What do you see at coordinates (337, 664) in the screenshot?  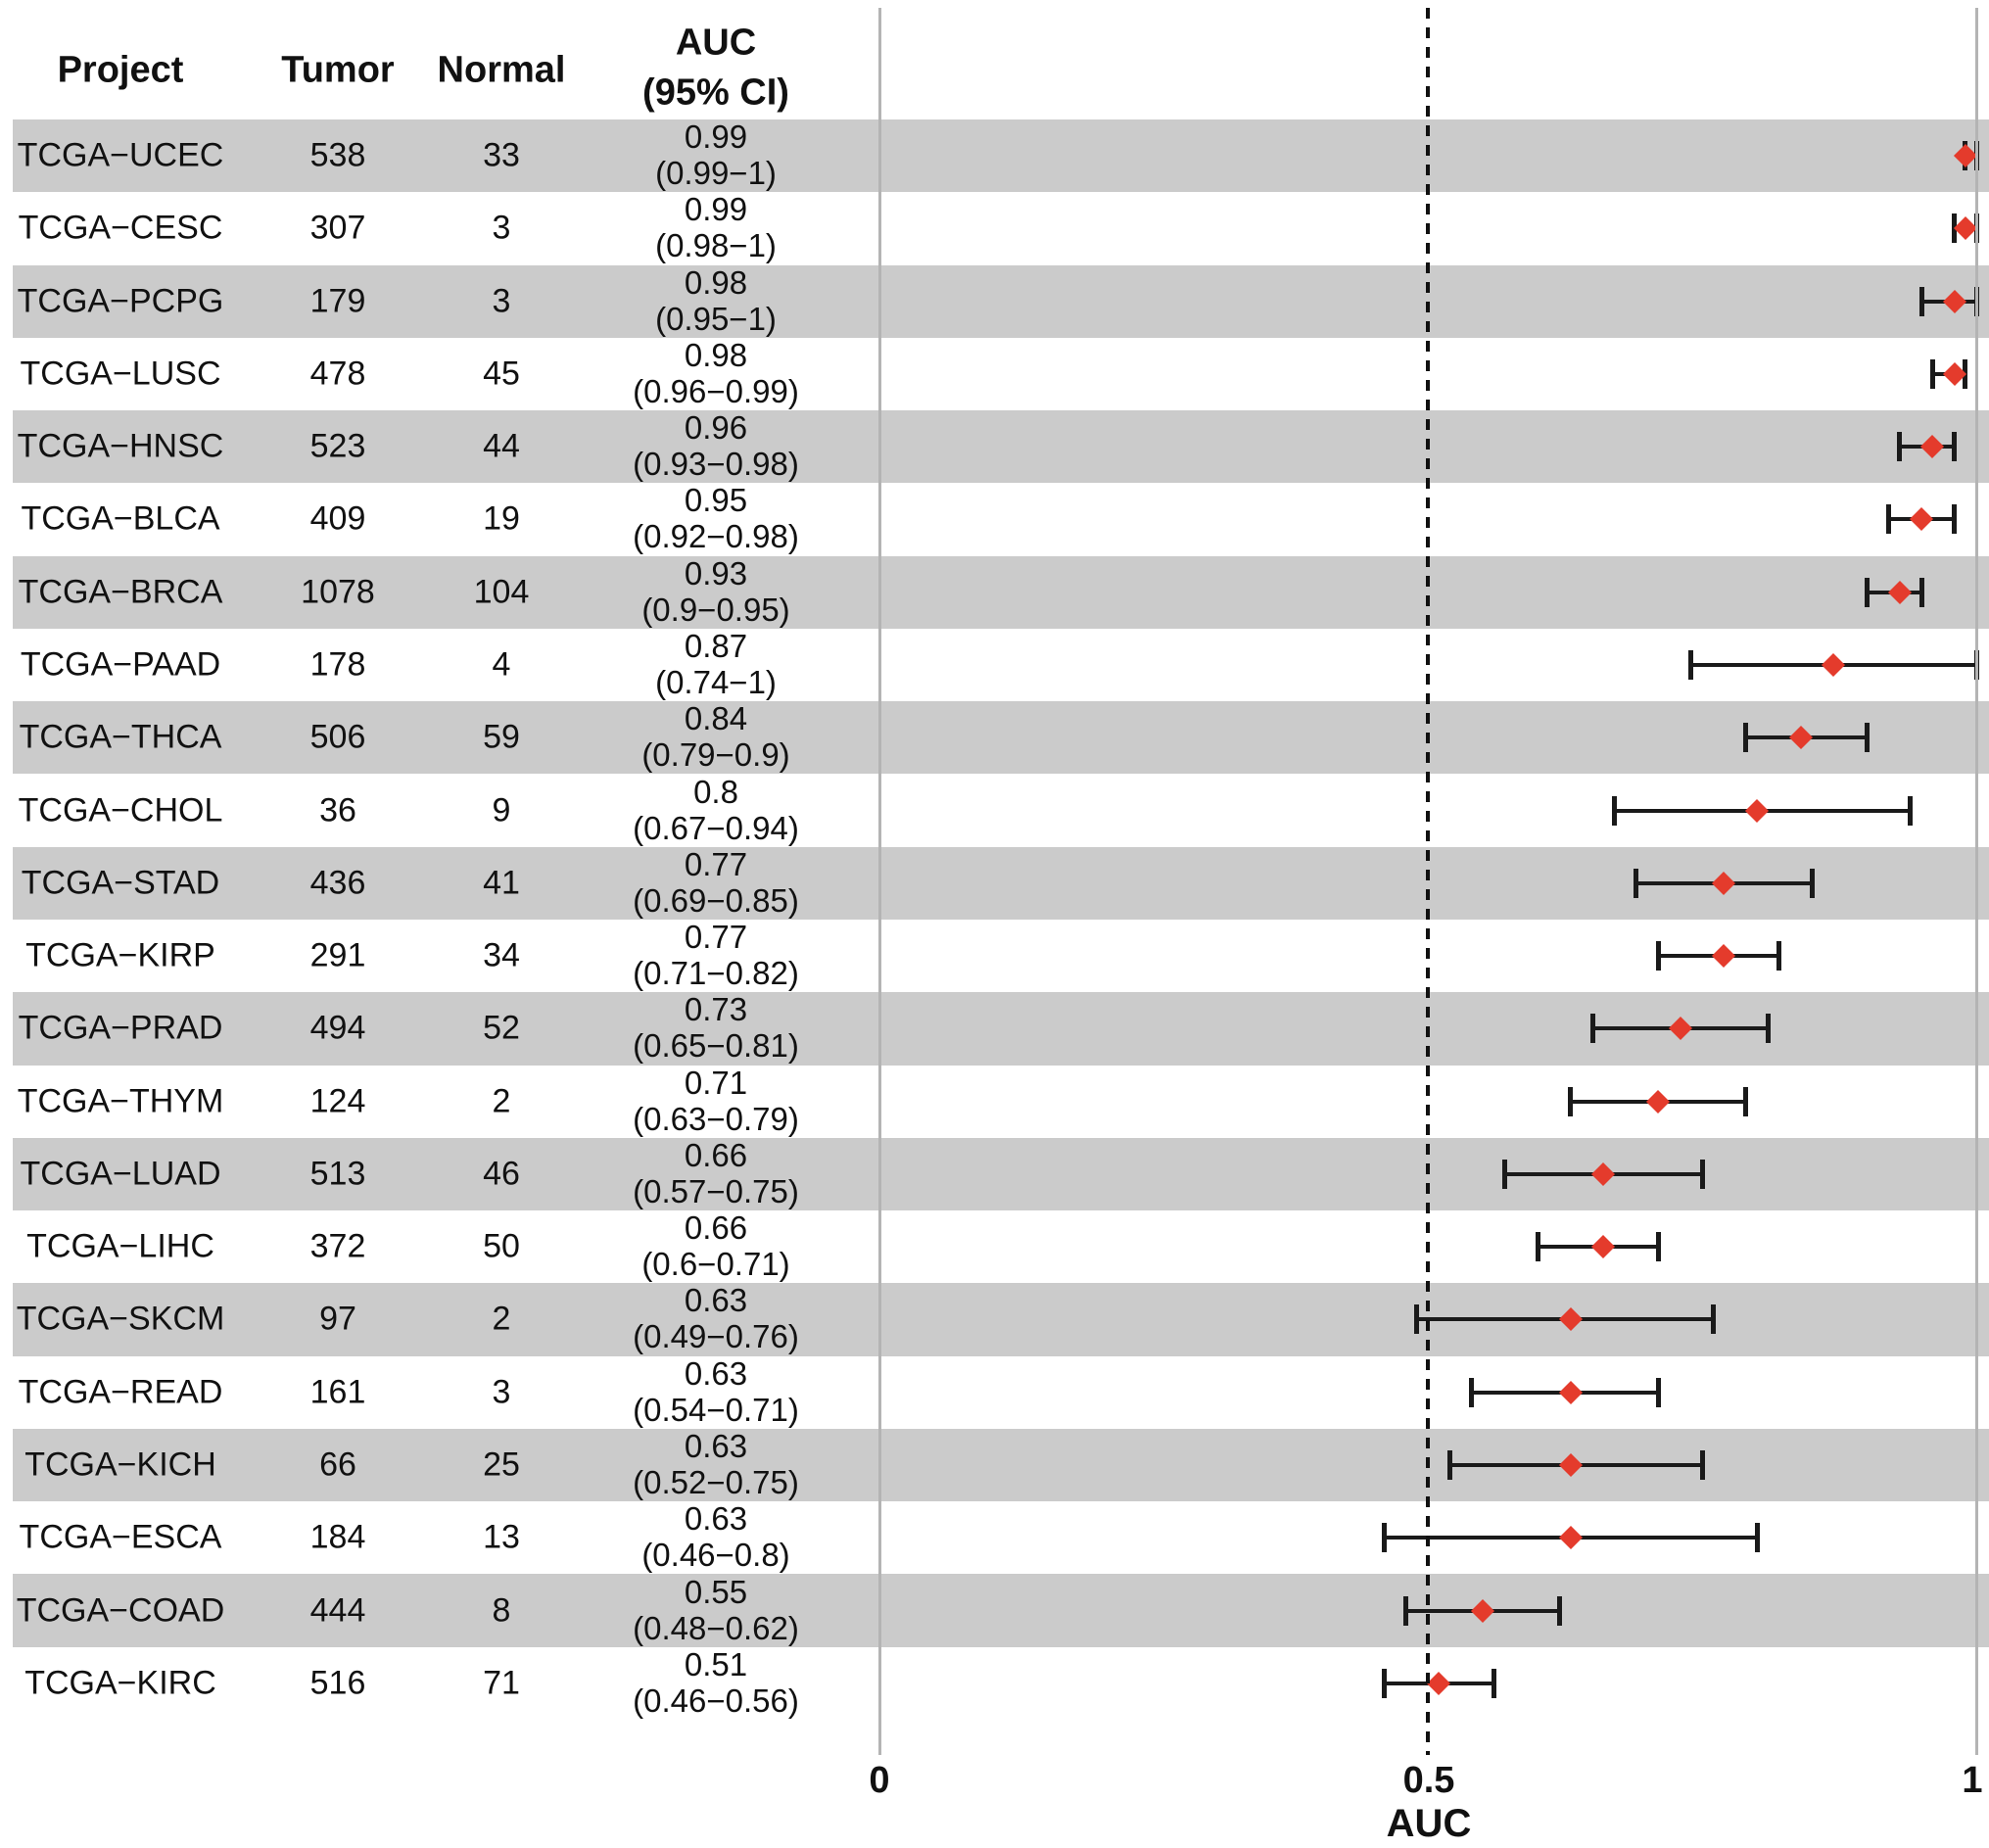 I see `tumor-count-cell: 178` at bounding box center [337, 664].